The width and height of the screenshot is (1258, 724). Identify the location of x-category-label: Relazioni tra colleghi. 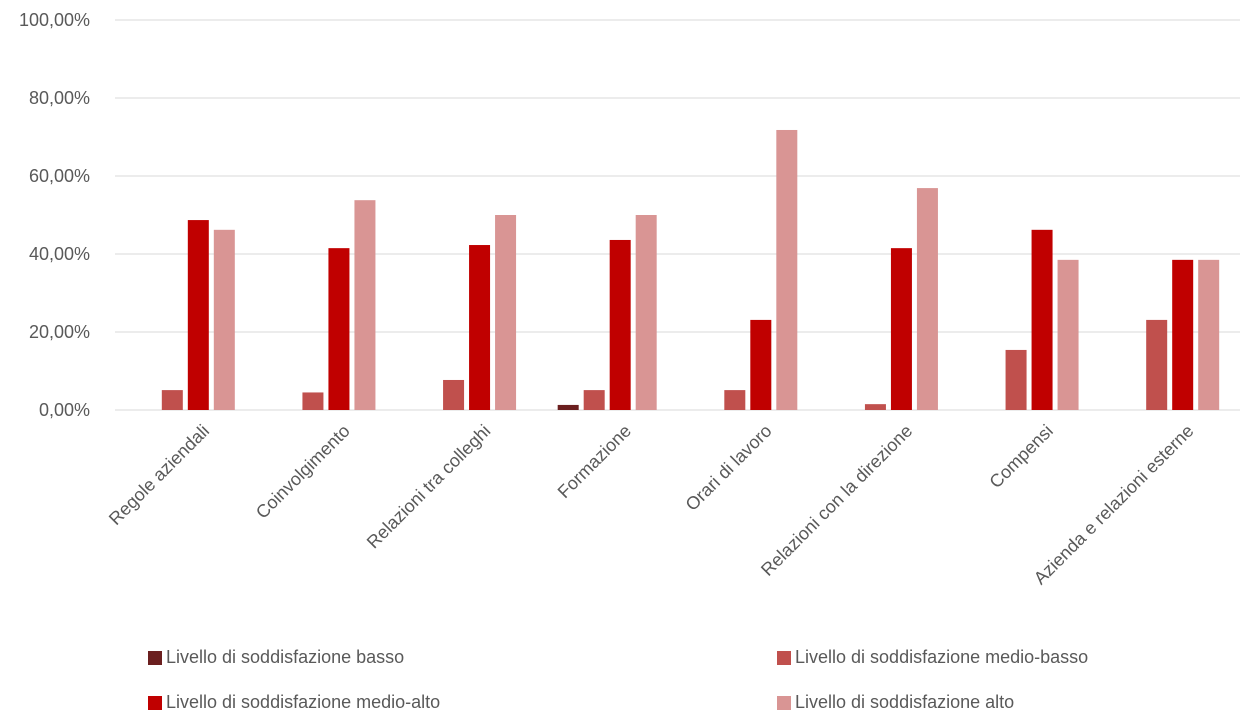
(429, 487).